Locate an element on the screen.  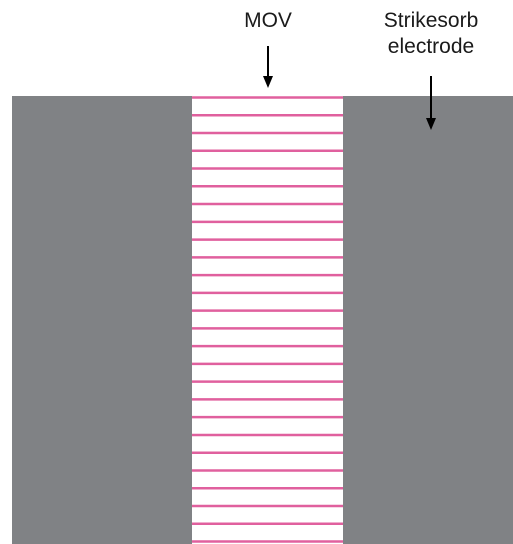
mov-label-text: MOV is located at coordinates (268, 20).